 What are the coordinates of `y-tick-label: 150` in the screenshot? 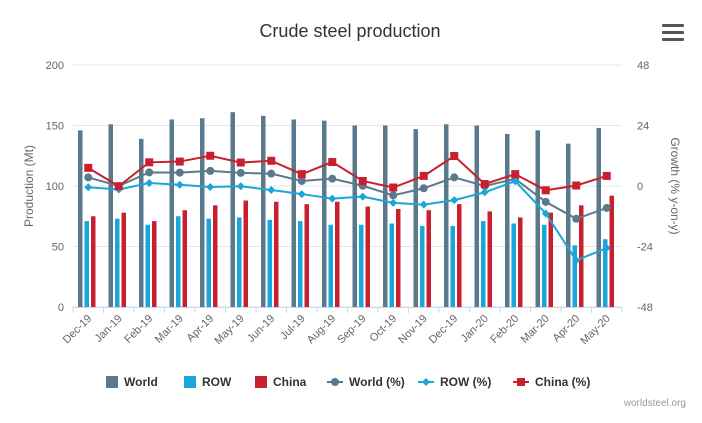 It's located at (55, 127).